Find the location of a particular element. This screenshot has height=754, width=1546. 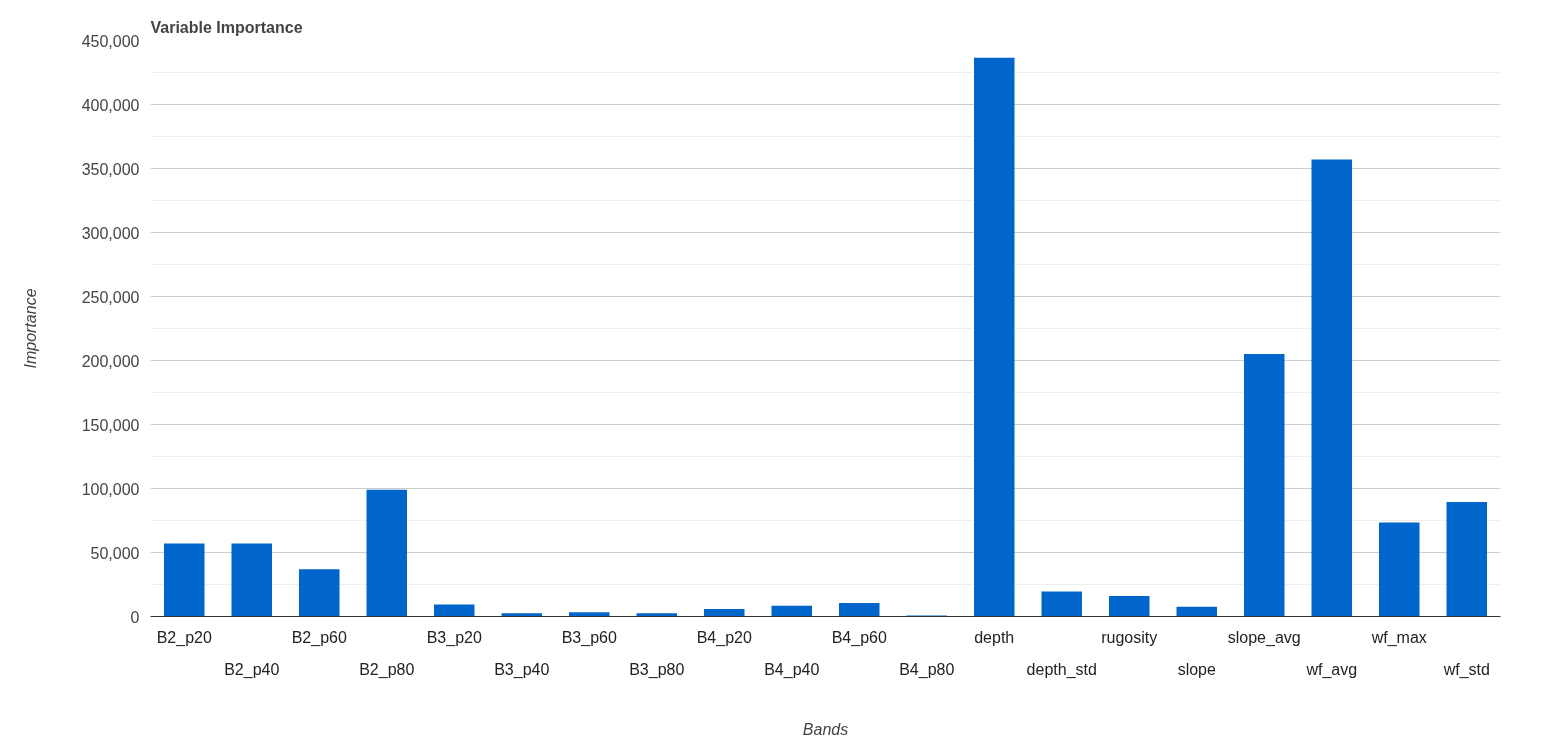

x-tick-label: slope is located at coordinates (1196, 669).